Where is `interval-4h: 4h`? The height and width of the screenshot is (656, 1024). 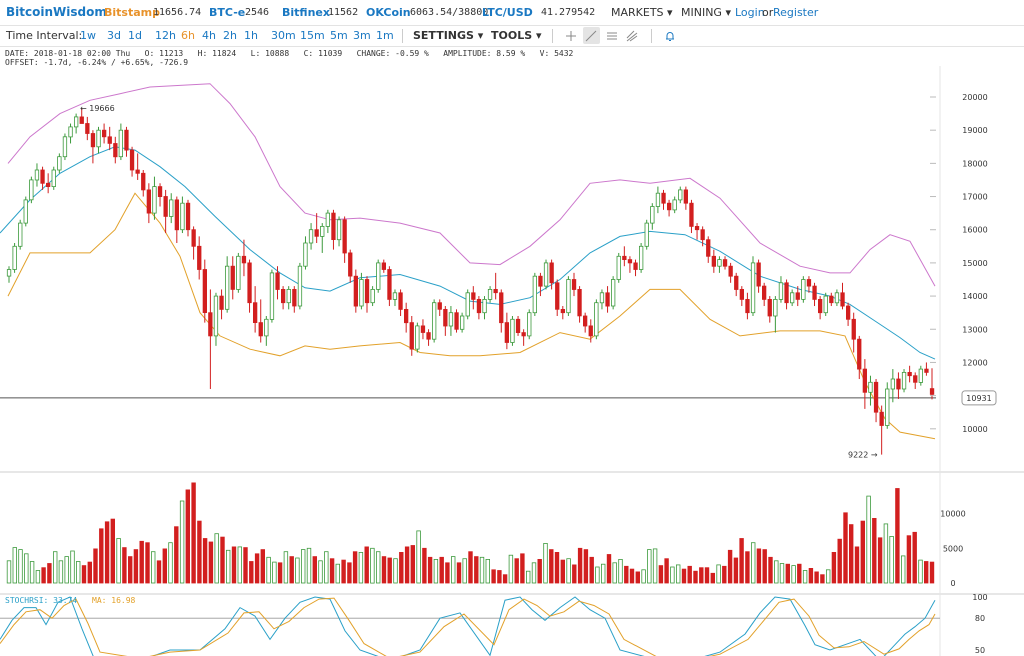 interval-4h: 4h is located at coordinates (209, 35).